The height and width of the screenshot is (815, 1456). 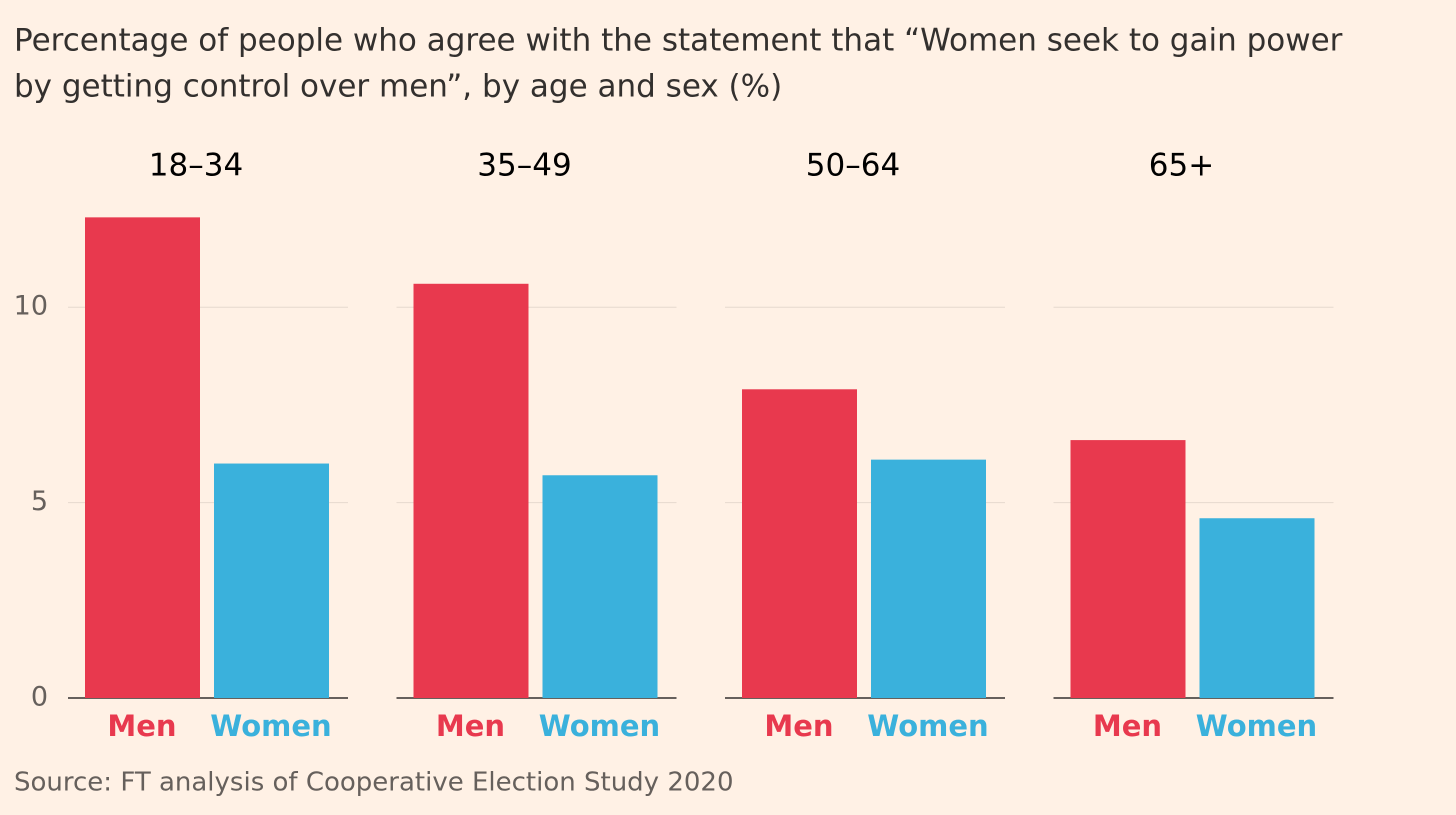 I want to click on y-tick-label: 0, so click(x=39, y=697).